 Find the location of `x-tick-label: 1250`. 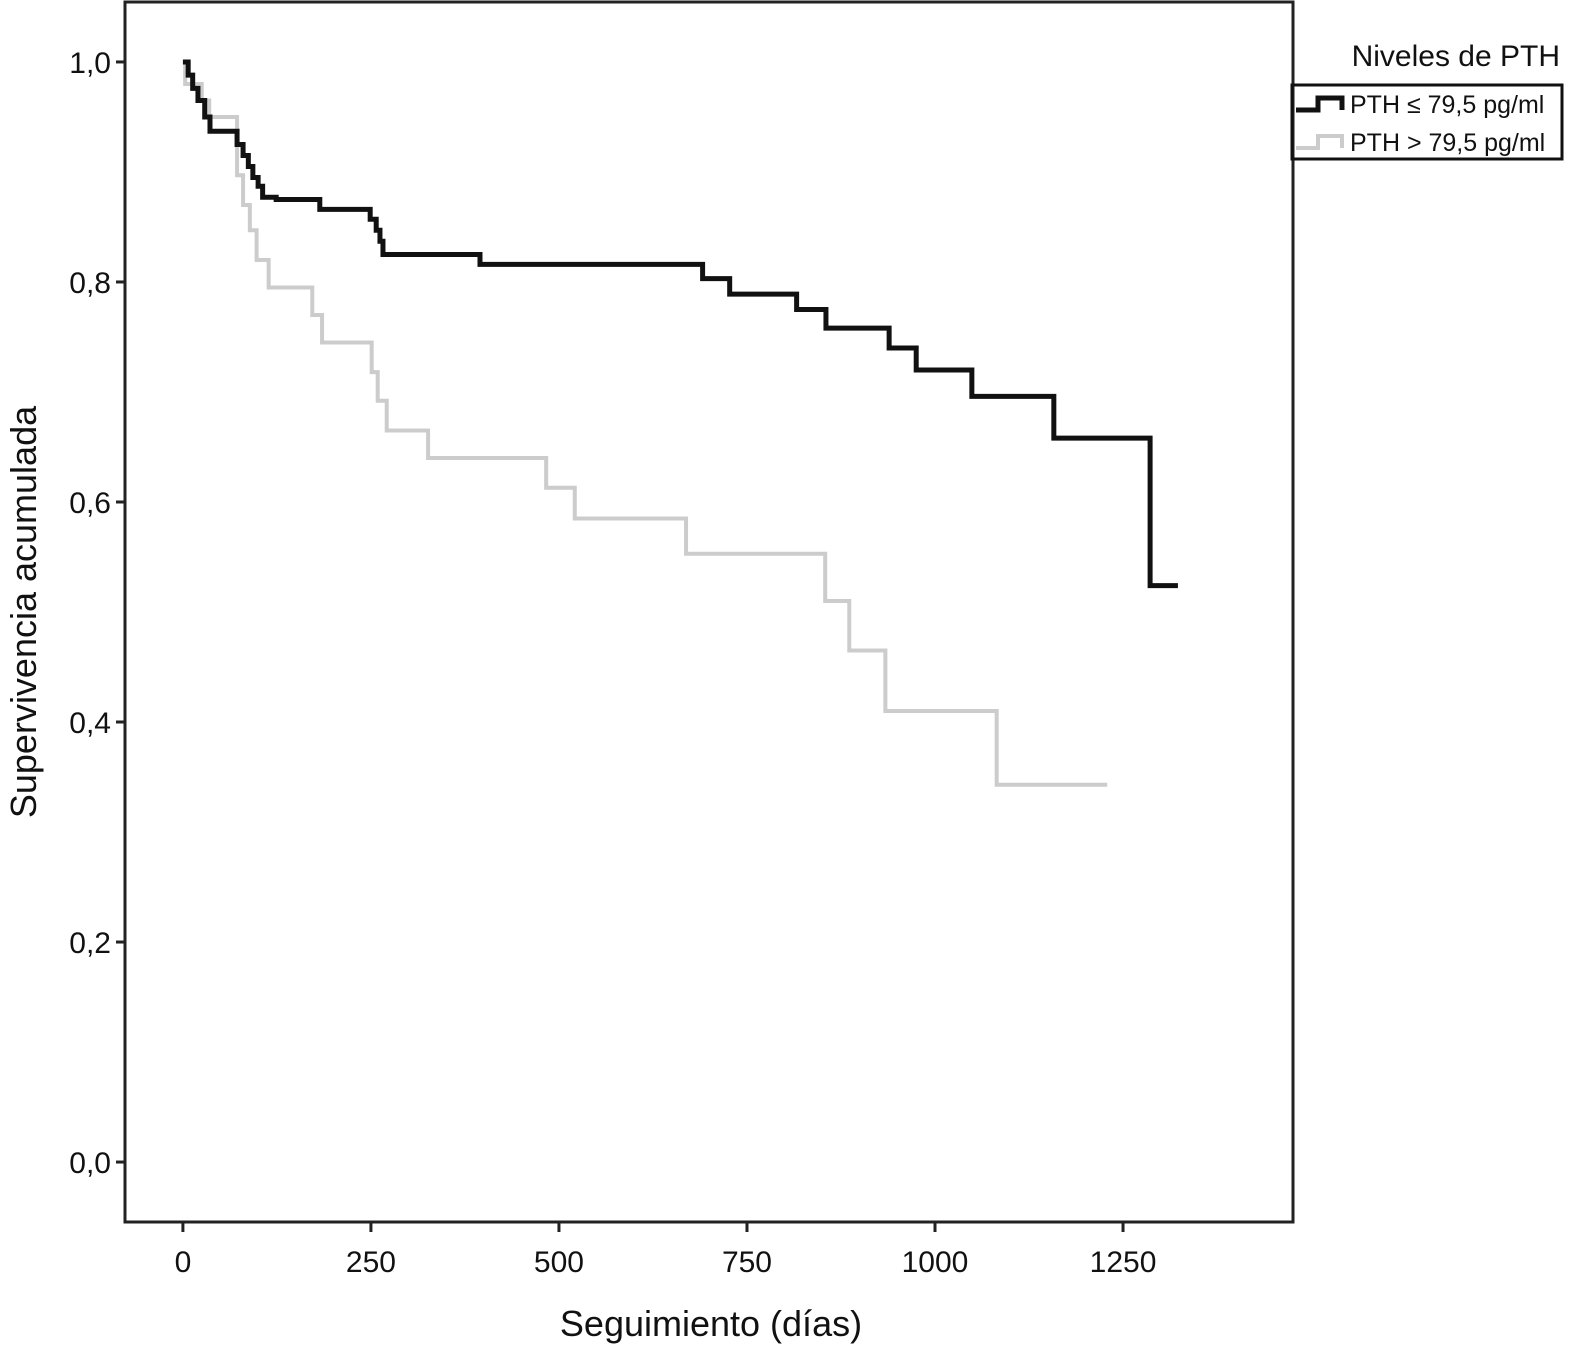

x-tick-label: 1250 is located at coordinates (1123, 1262).